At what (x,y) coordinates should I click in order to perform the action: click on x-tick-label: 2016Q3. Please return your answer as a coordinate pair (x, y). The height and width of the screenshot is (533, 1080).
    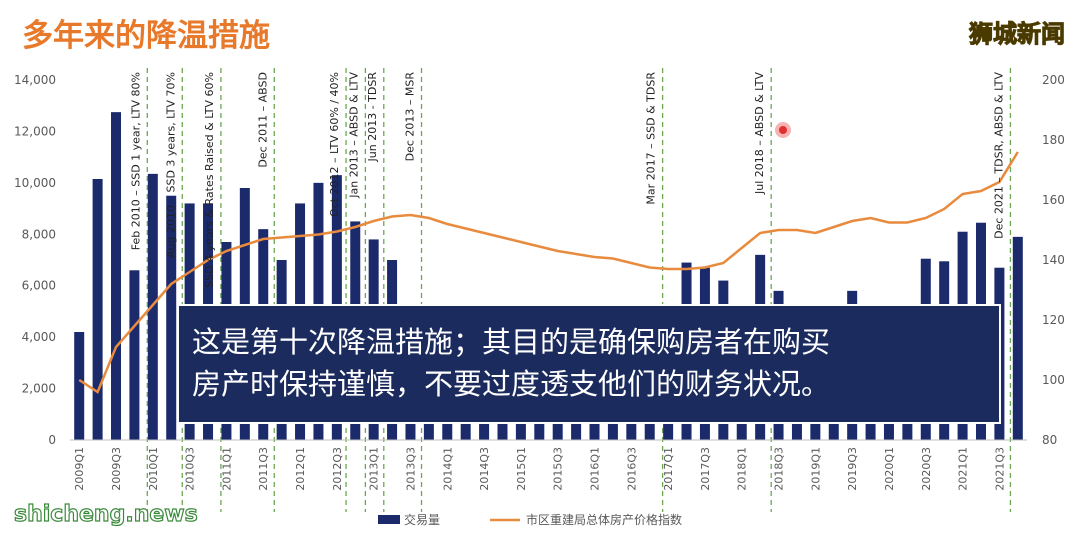
    Looking at the image, I should click on (631, 469).